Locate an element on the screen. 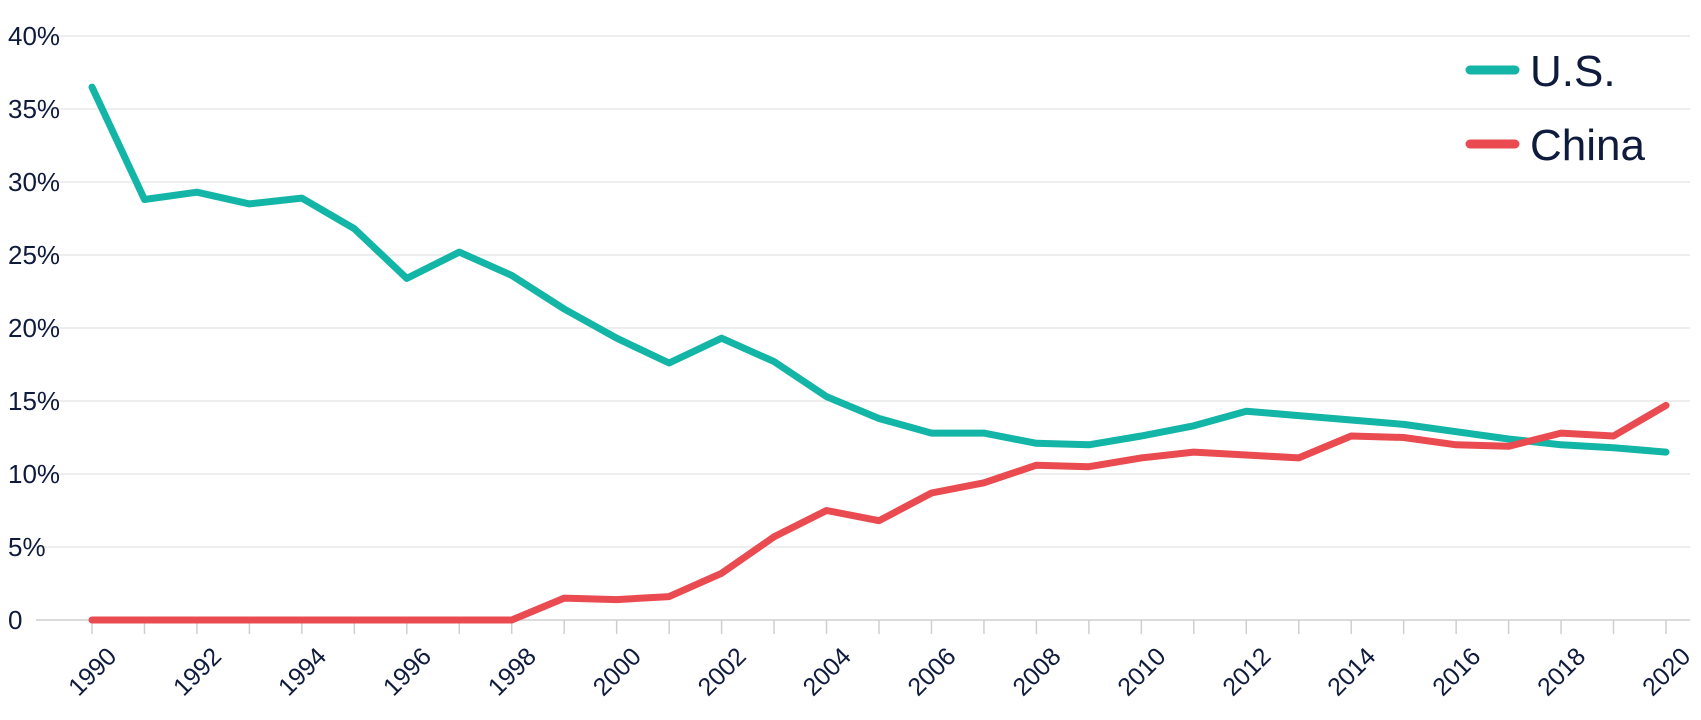  y-tick-label: 0 is located at coordinates (15, 620).